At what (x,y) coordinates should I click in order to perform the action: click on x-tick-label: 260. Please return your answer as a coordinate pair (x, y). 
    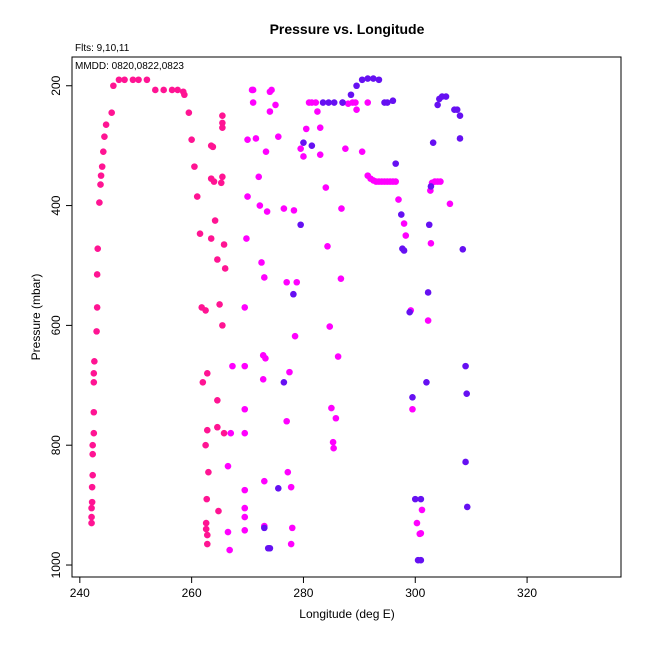
    Looking at the image, I should click on (192, 593).